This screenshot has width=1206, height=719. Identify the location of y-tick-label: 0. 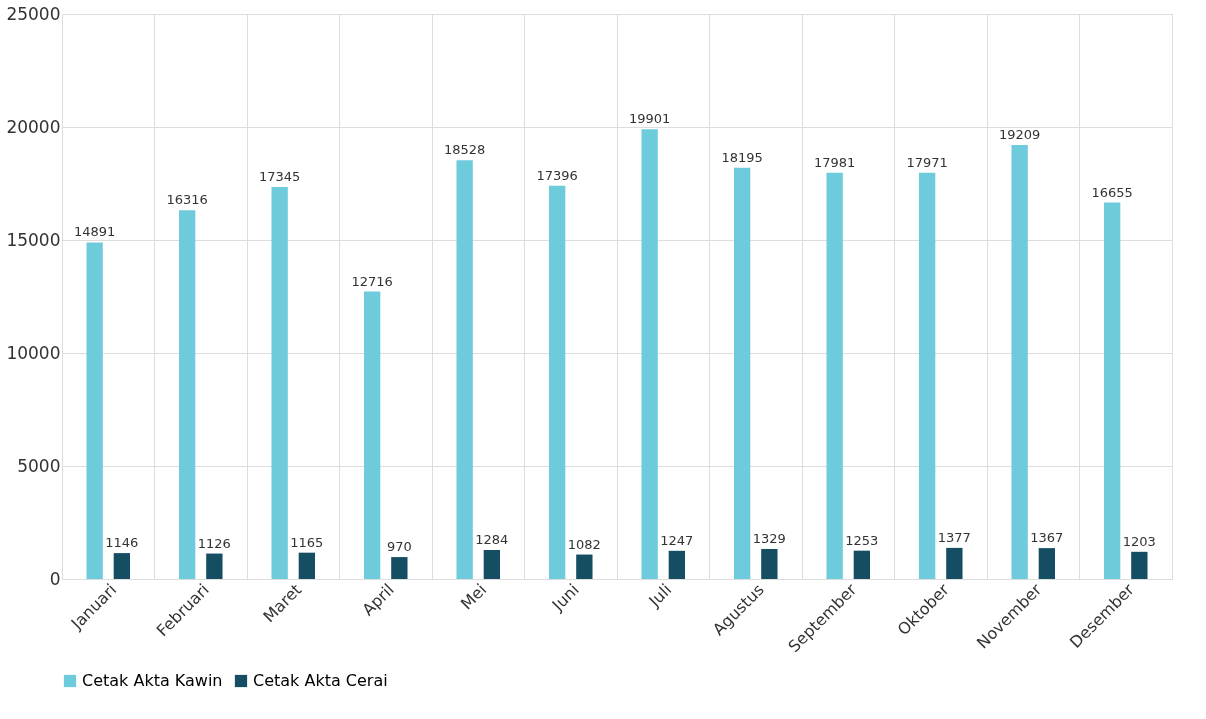
(55, 578).